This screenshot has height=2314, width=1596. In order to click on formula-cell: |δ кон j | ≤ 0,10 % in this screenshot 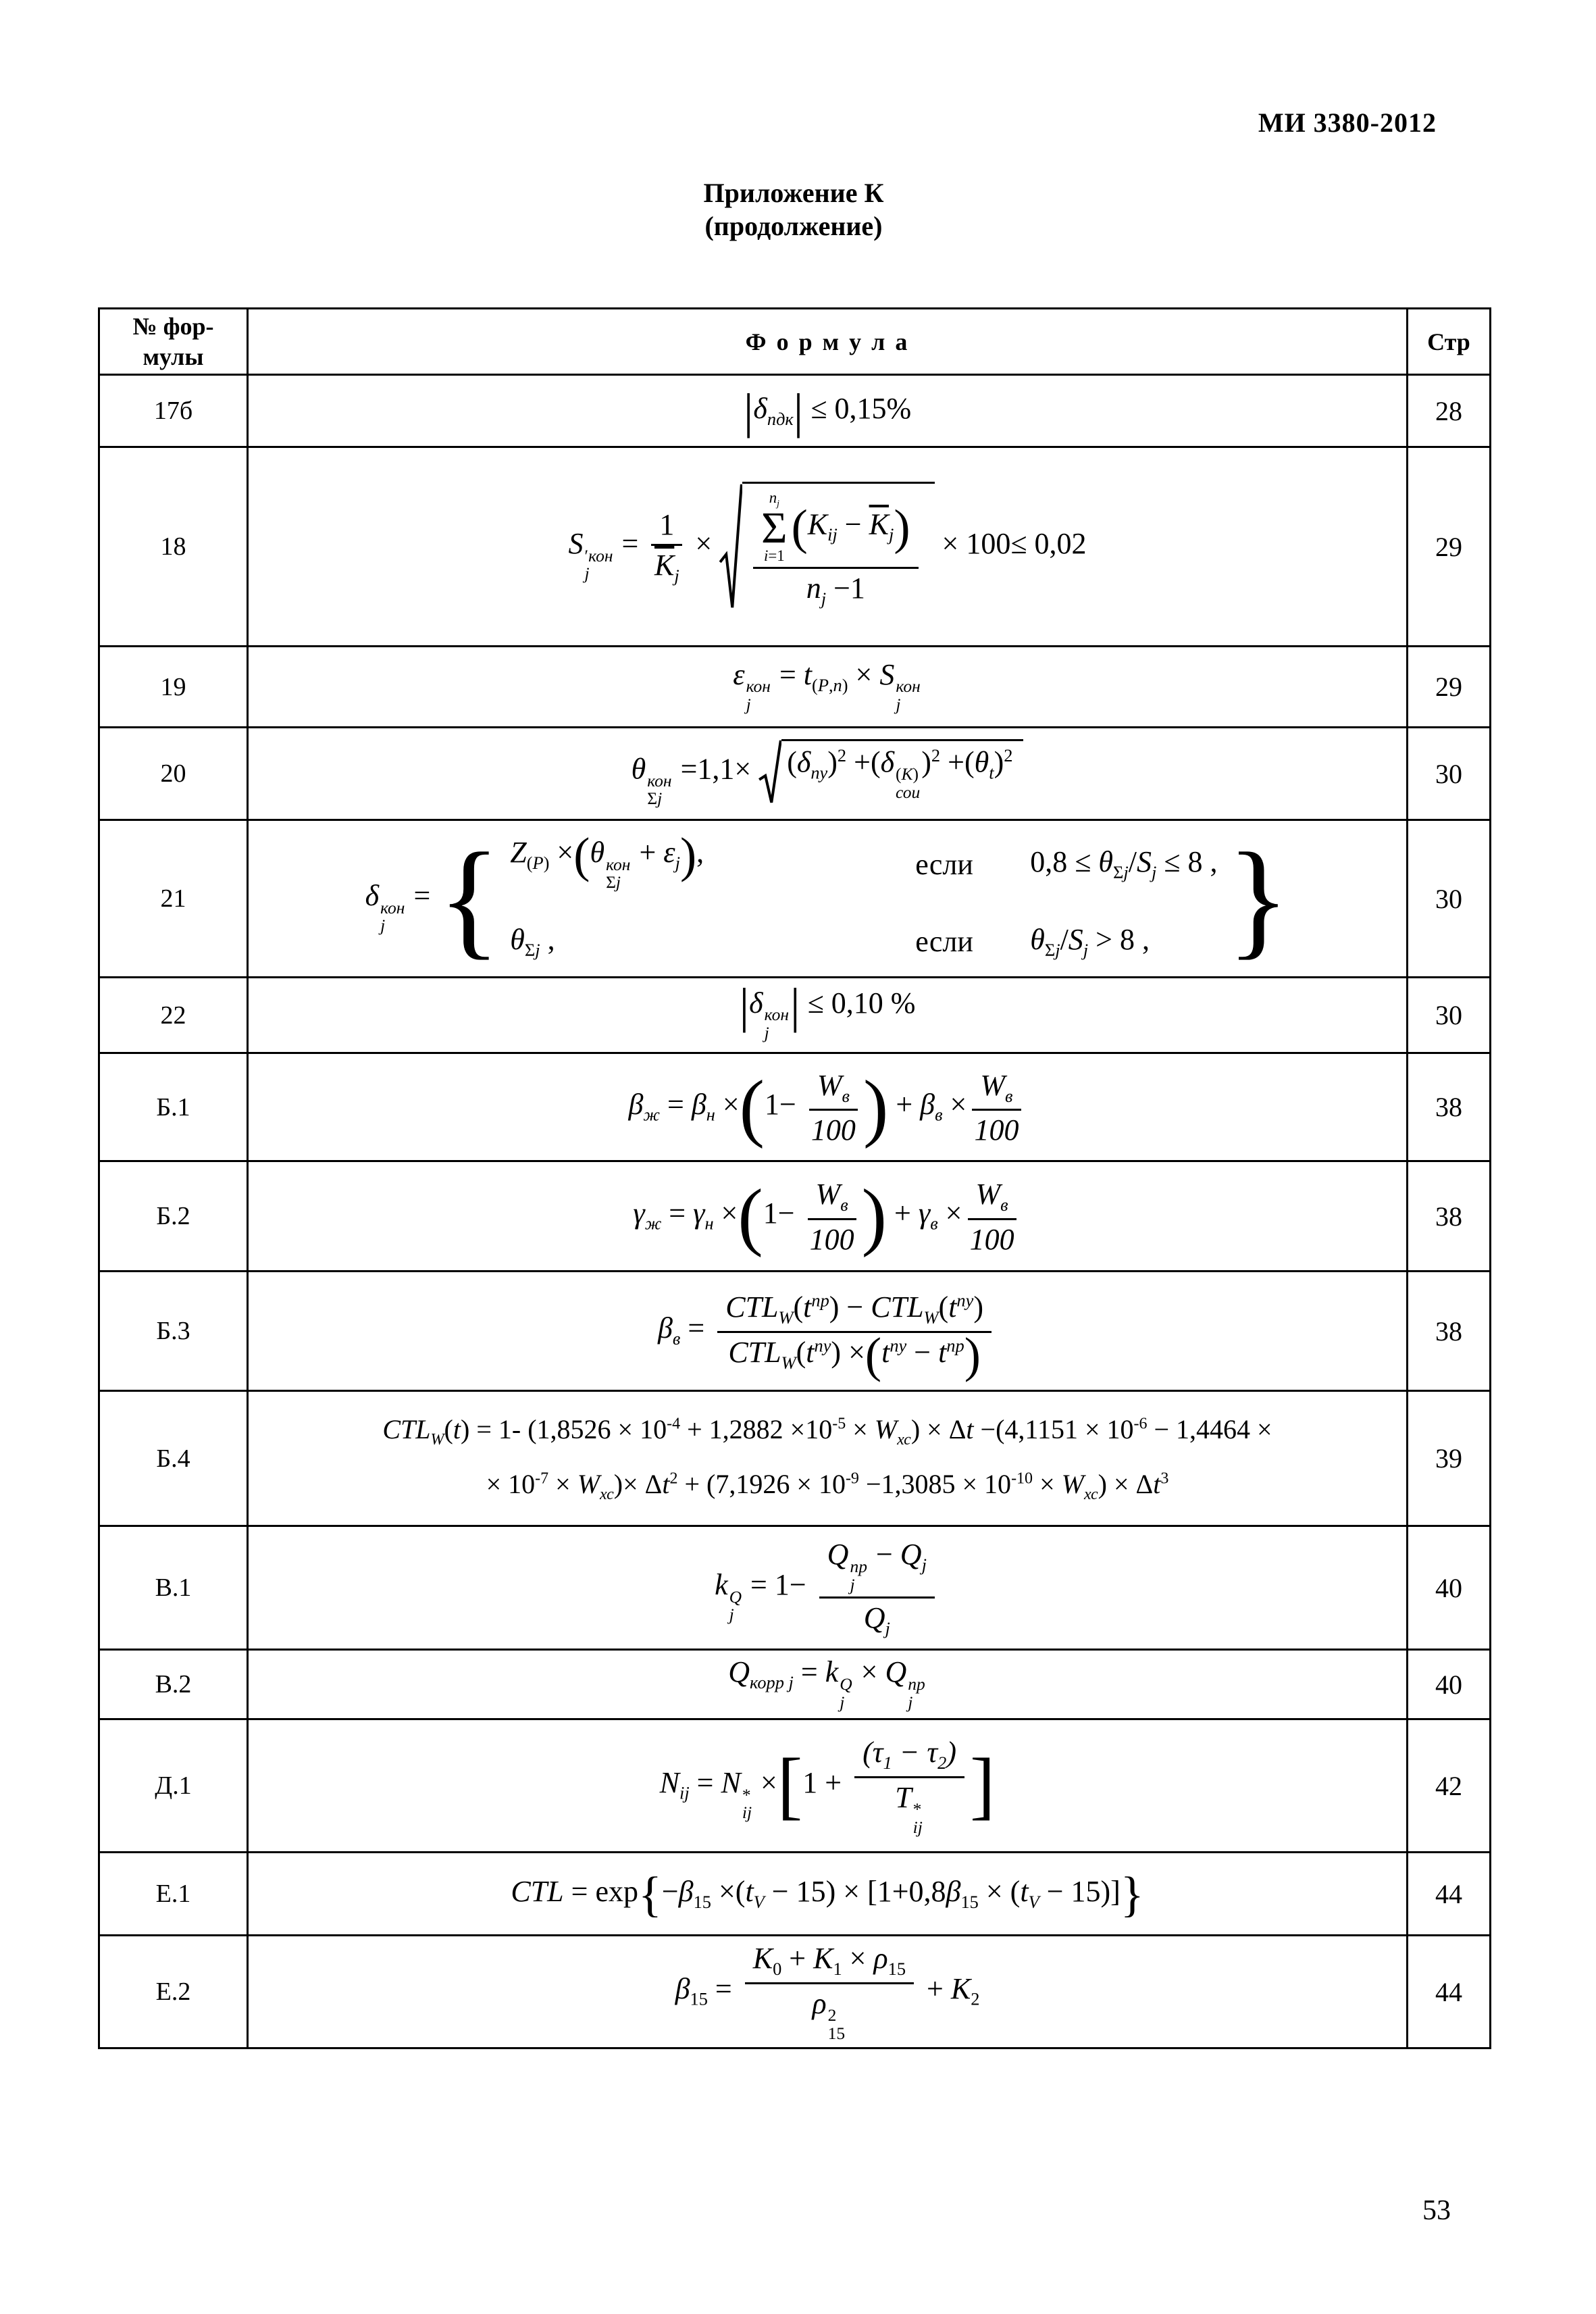, I will do `click(827, 1015)`.